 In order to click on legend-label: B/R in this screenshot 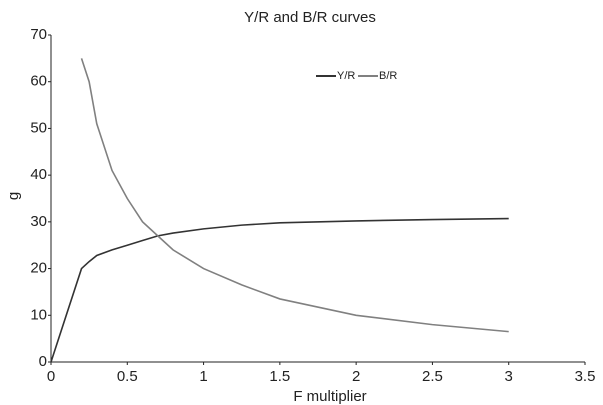, I will do `click(388, 76)`.